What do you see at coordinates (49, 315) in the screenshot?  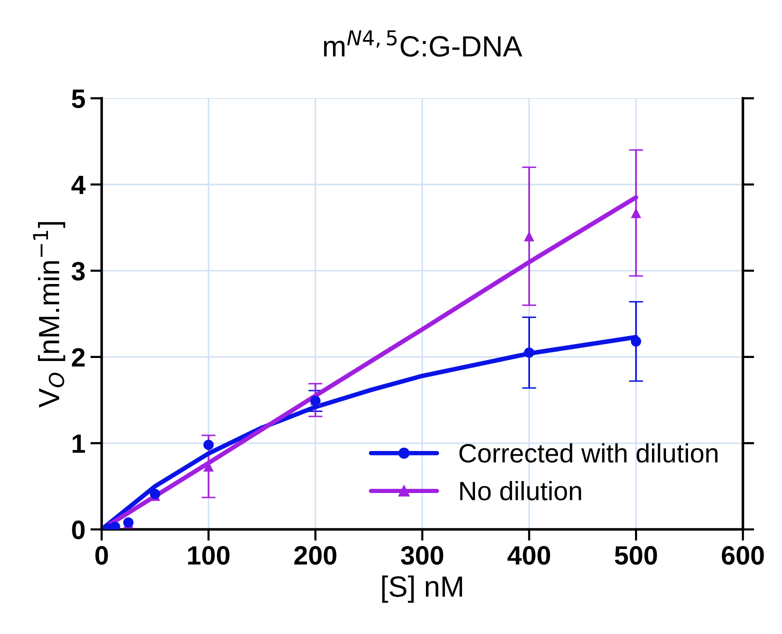 I see `y-axis-title: V$_{O}$ [nM.min$^{−1}$]` at bounding box center [49, 315].